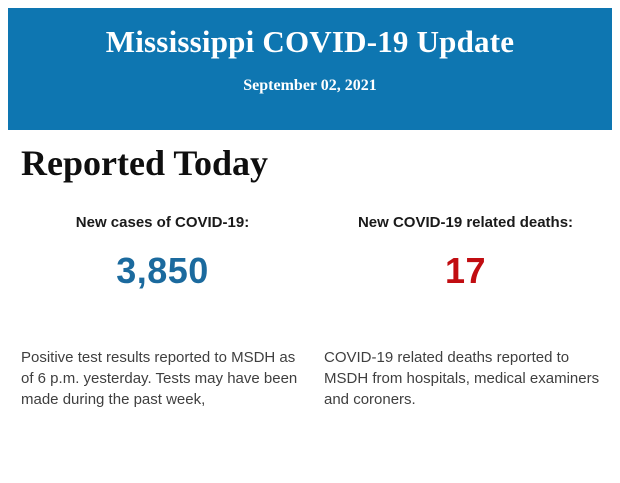 This screenshot has width=620, height=483. Describe the element at coordinates (162, 270) in the screenshot. I see `new-cases-value: 3,850` at that location.